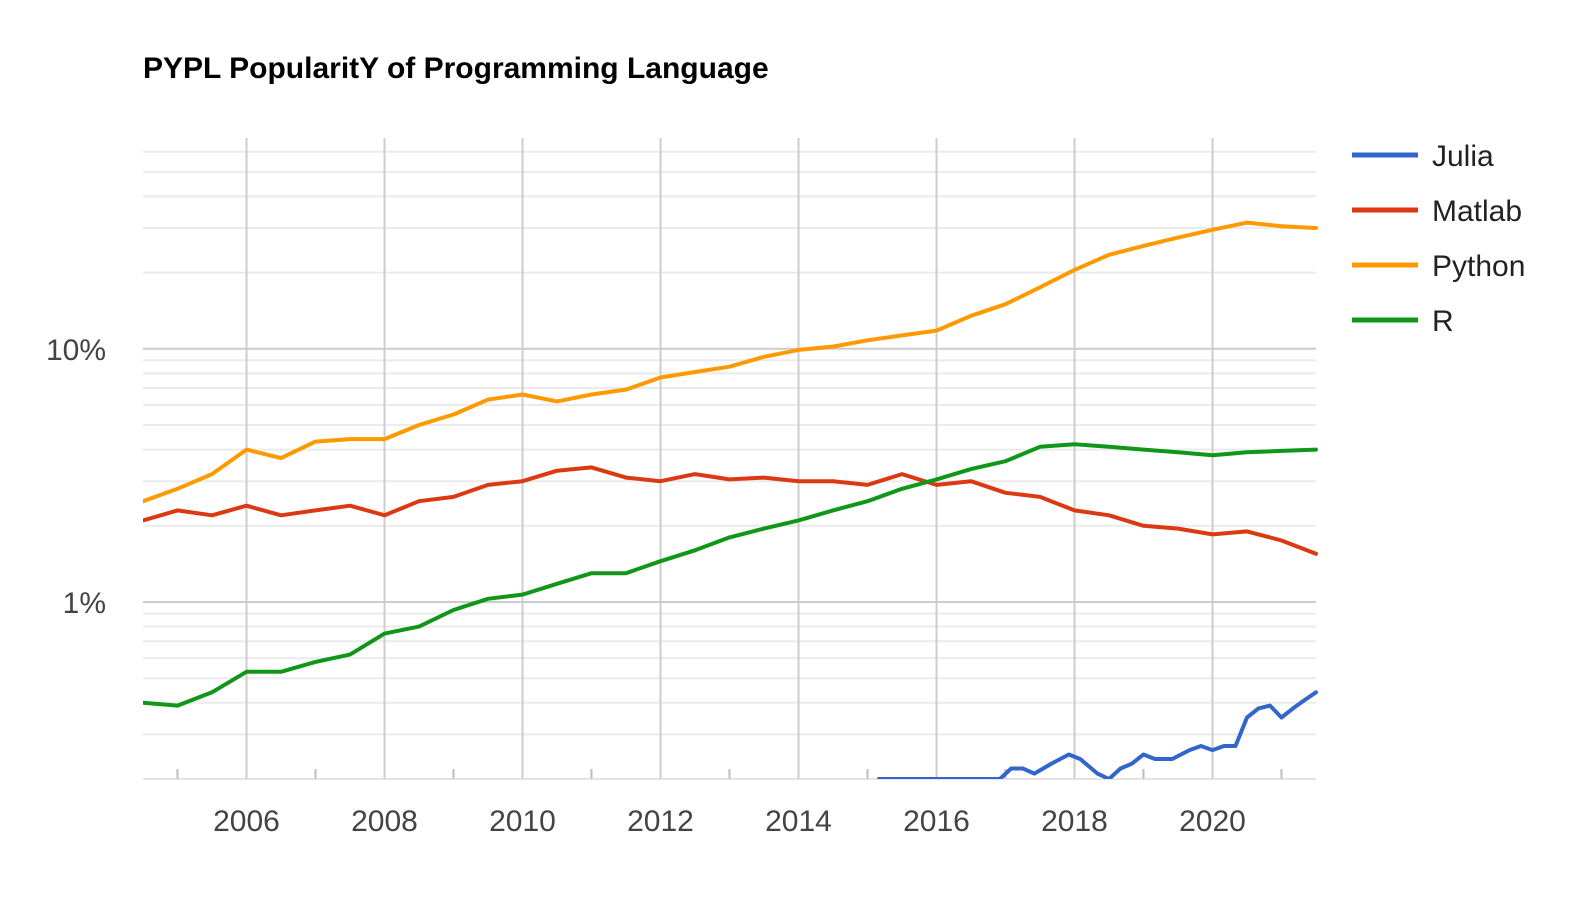 This screenshot has height=908, width=1570. What do you see at coordinates (1438, 239) in the screenshot?
I see `legend: Julia Matlab Python R` at bounding box center [1438, 239].